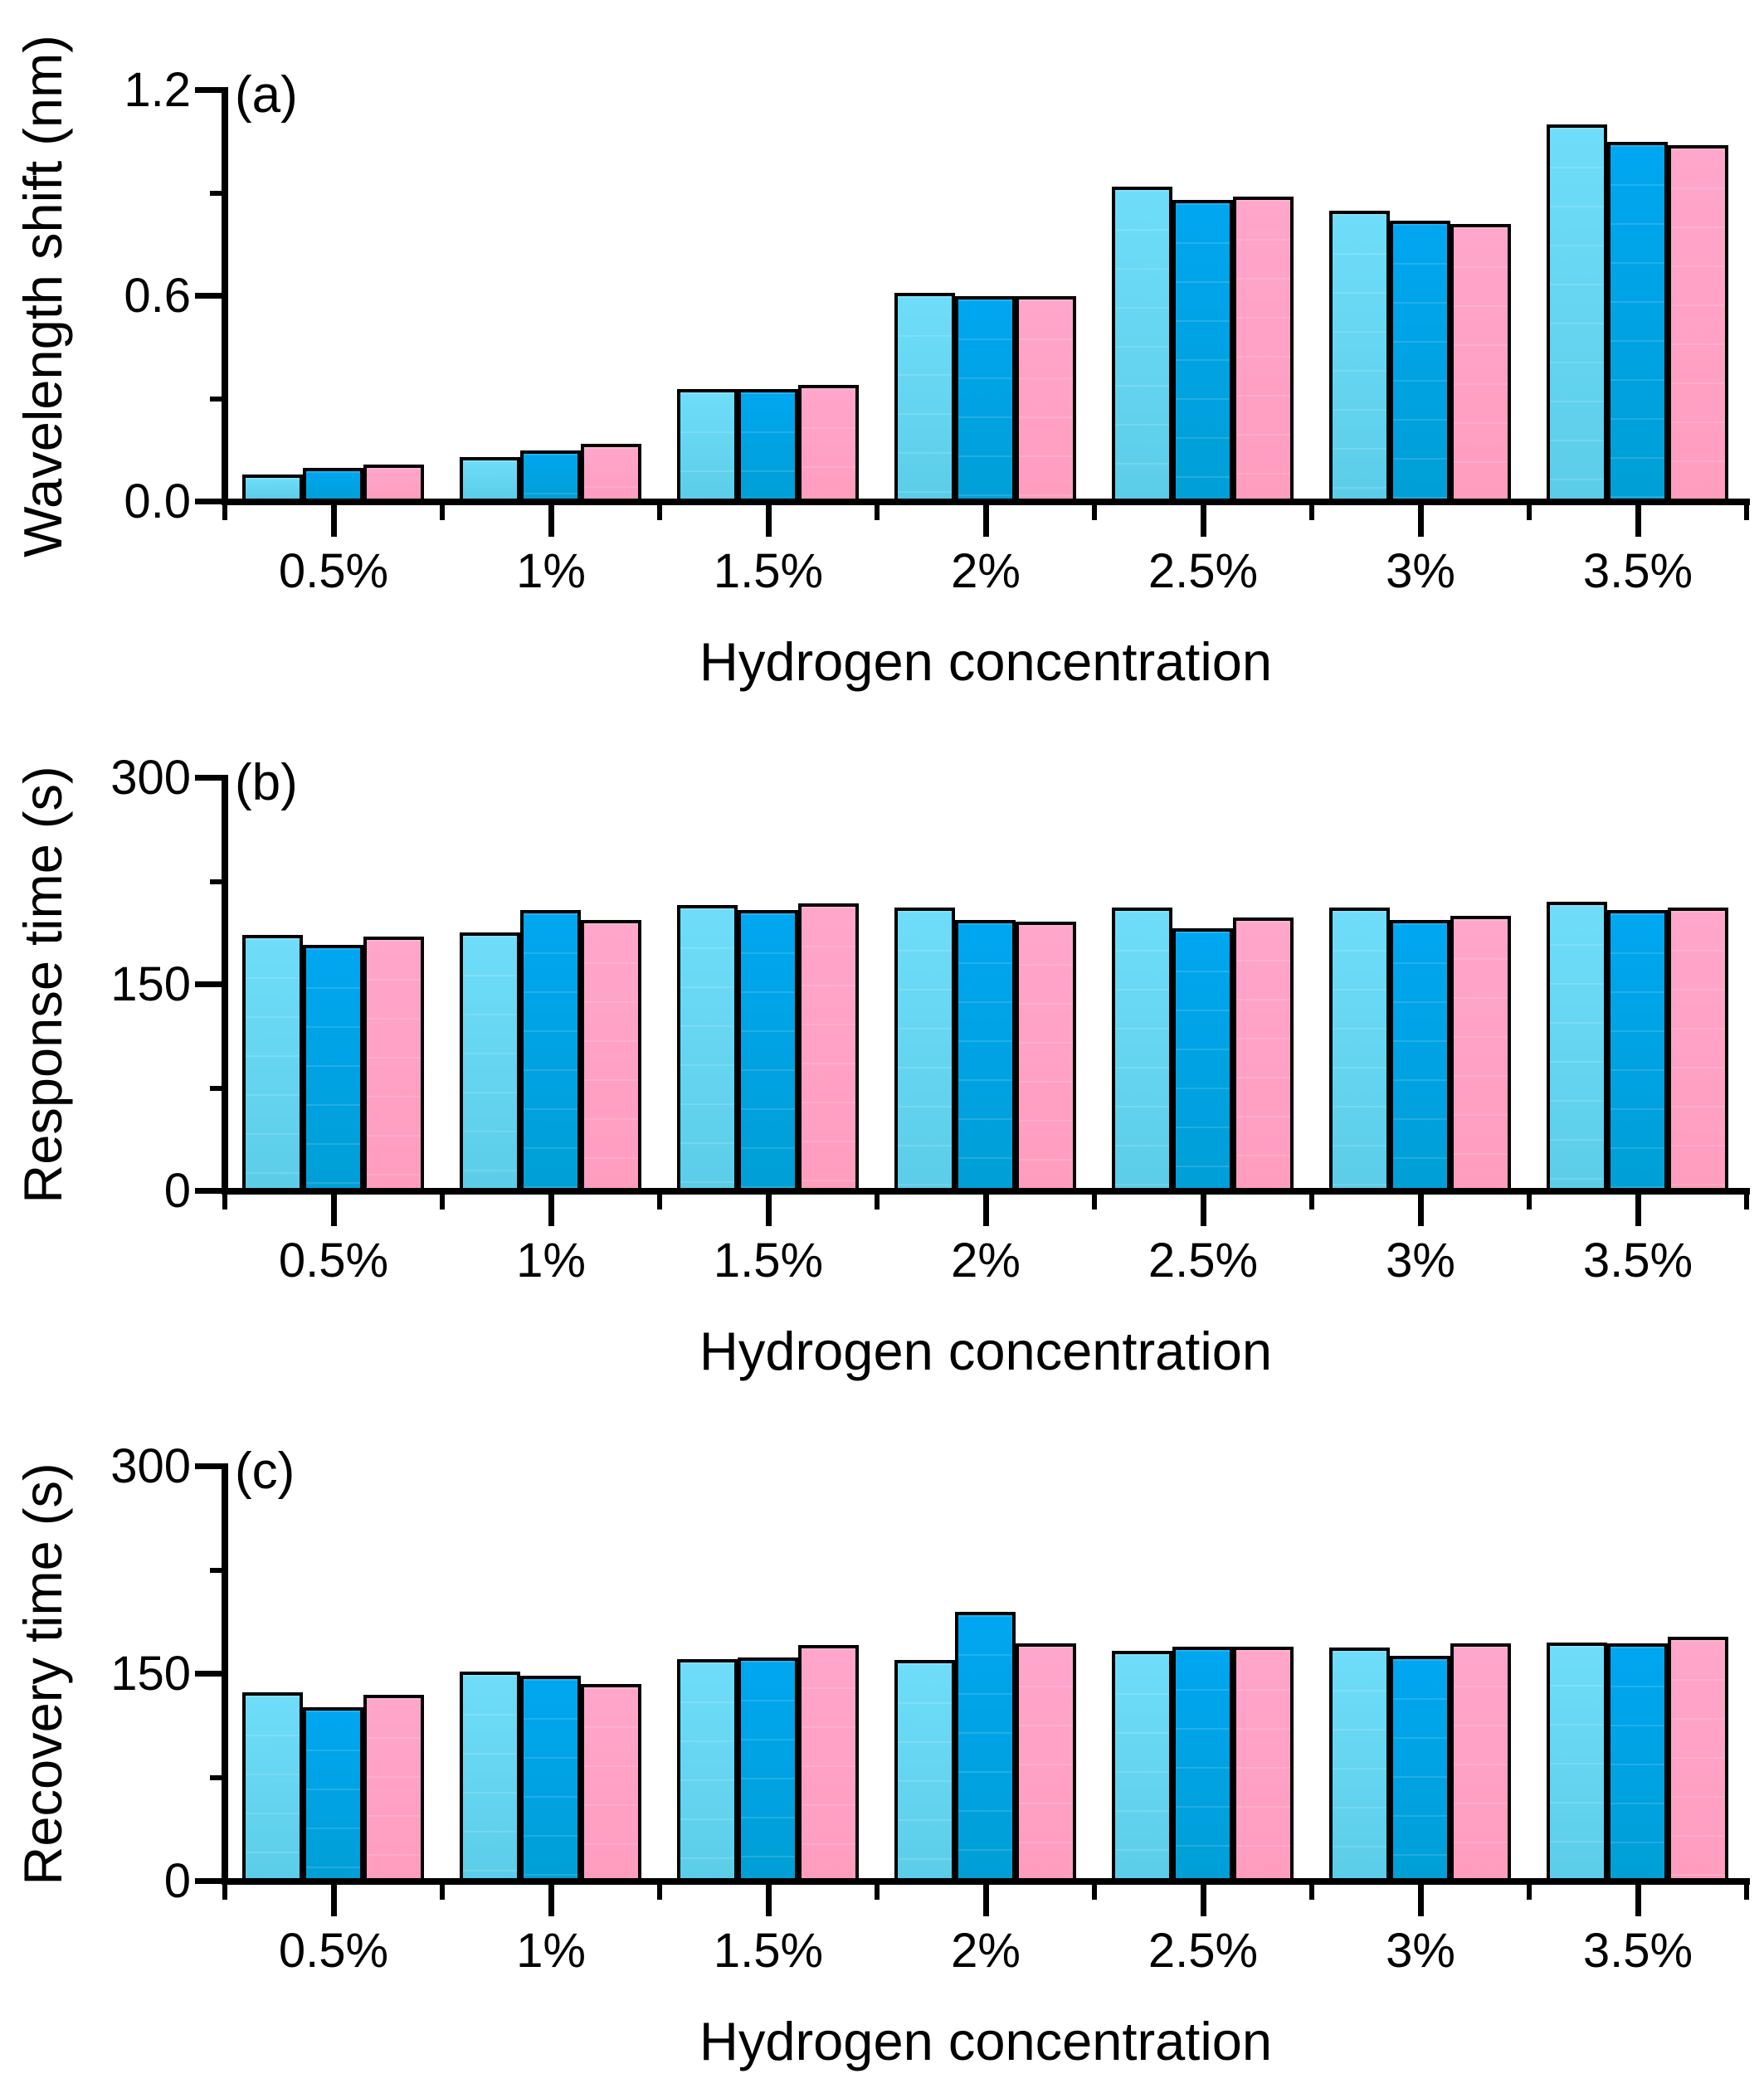  Describe the element at coordinates (42, 985) in the screenshot. I see `y-axis-title-b: Response time (s)` at that location.